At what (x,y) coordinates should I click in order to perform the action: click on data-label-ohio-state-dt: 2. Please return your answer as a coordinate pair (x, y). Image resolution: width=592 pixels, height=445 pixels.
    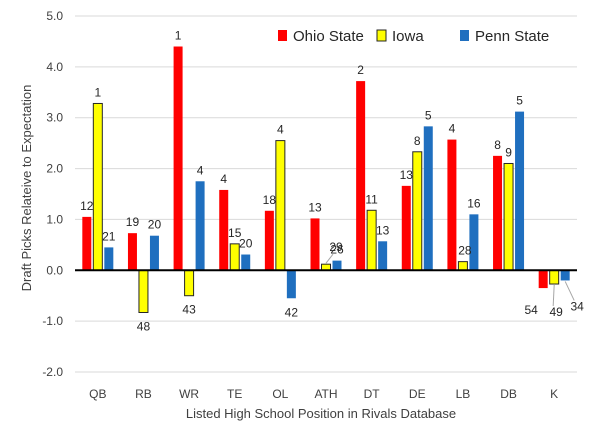
    Looking at the image, I should click on (360, 70).